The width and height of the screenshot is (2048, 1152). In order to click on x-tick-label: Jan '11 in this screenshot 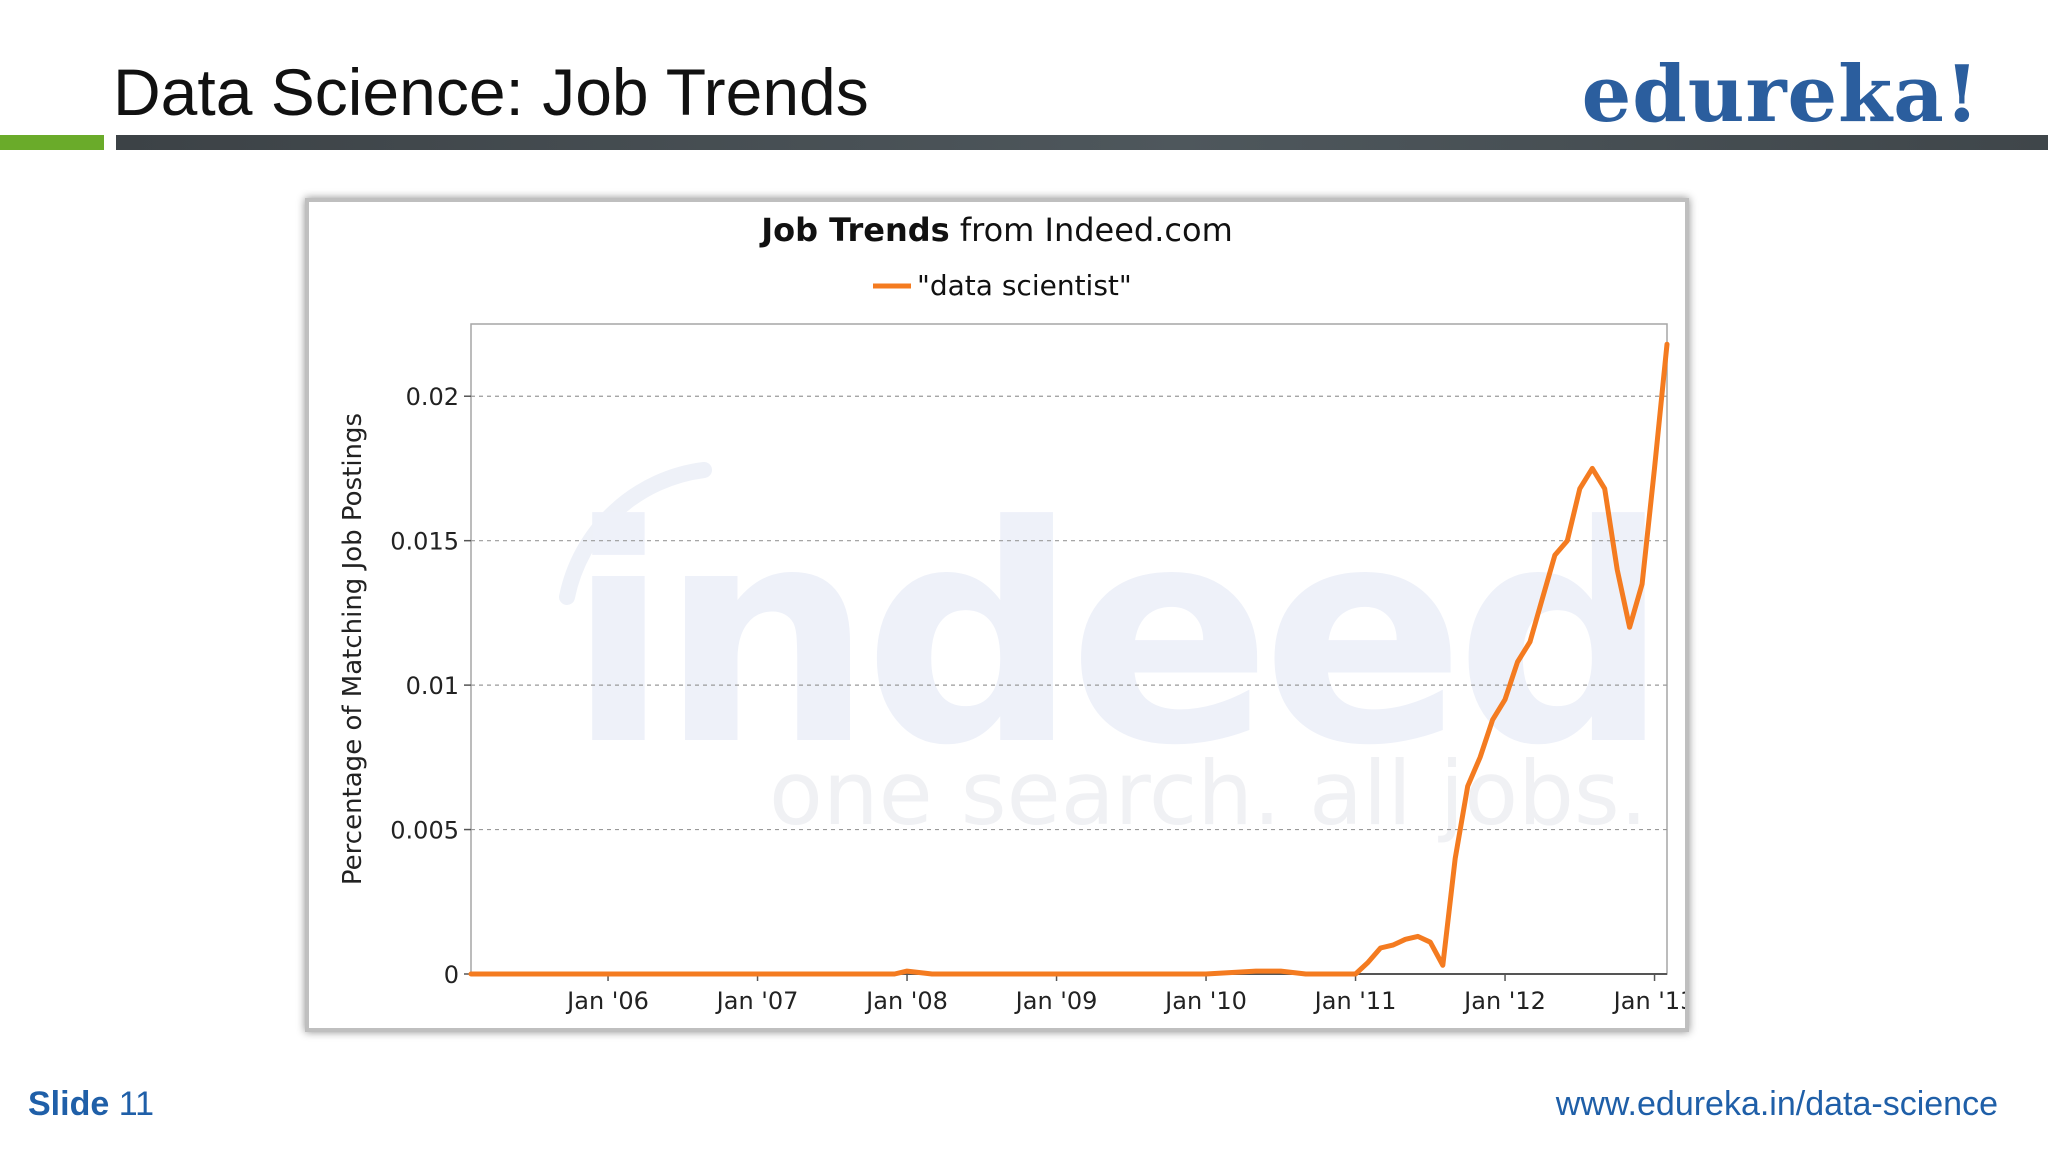, I will do `click(1355, 1001)`.